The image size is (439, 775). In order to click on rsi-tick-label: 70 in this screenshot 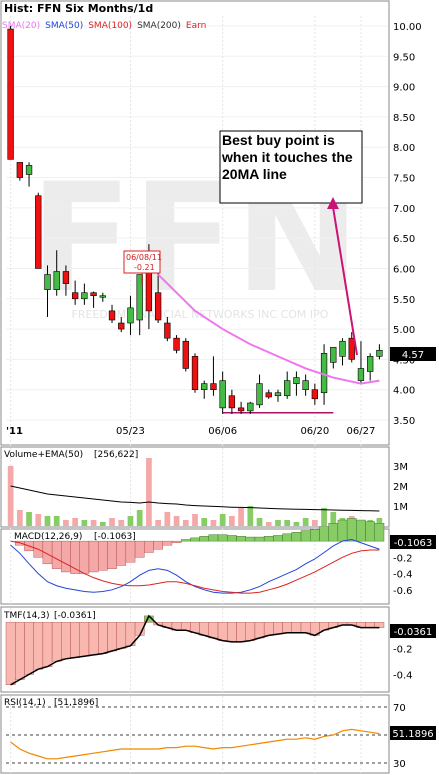, I will do `click(399, 708)`.